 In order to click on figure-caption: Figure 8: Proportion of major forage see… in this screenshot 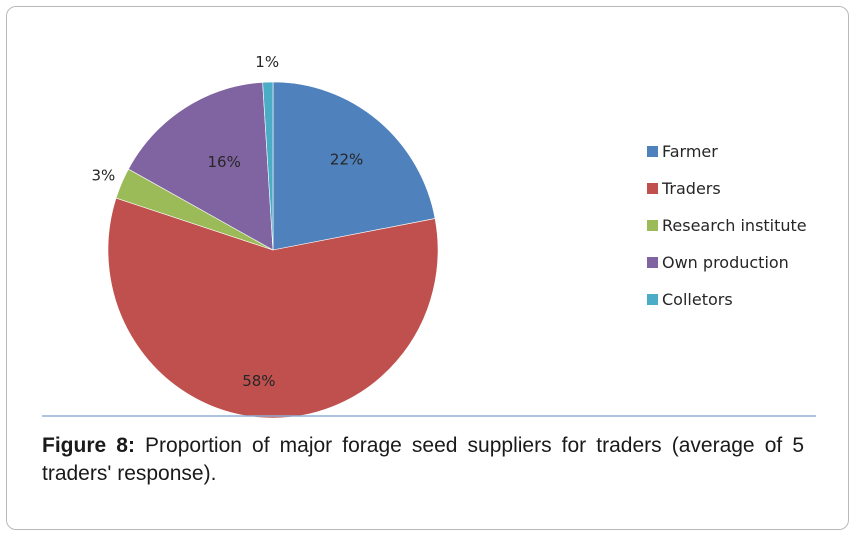, I will do `click(423, 460)`.